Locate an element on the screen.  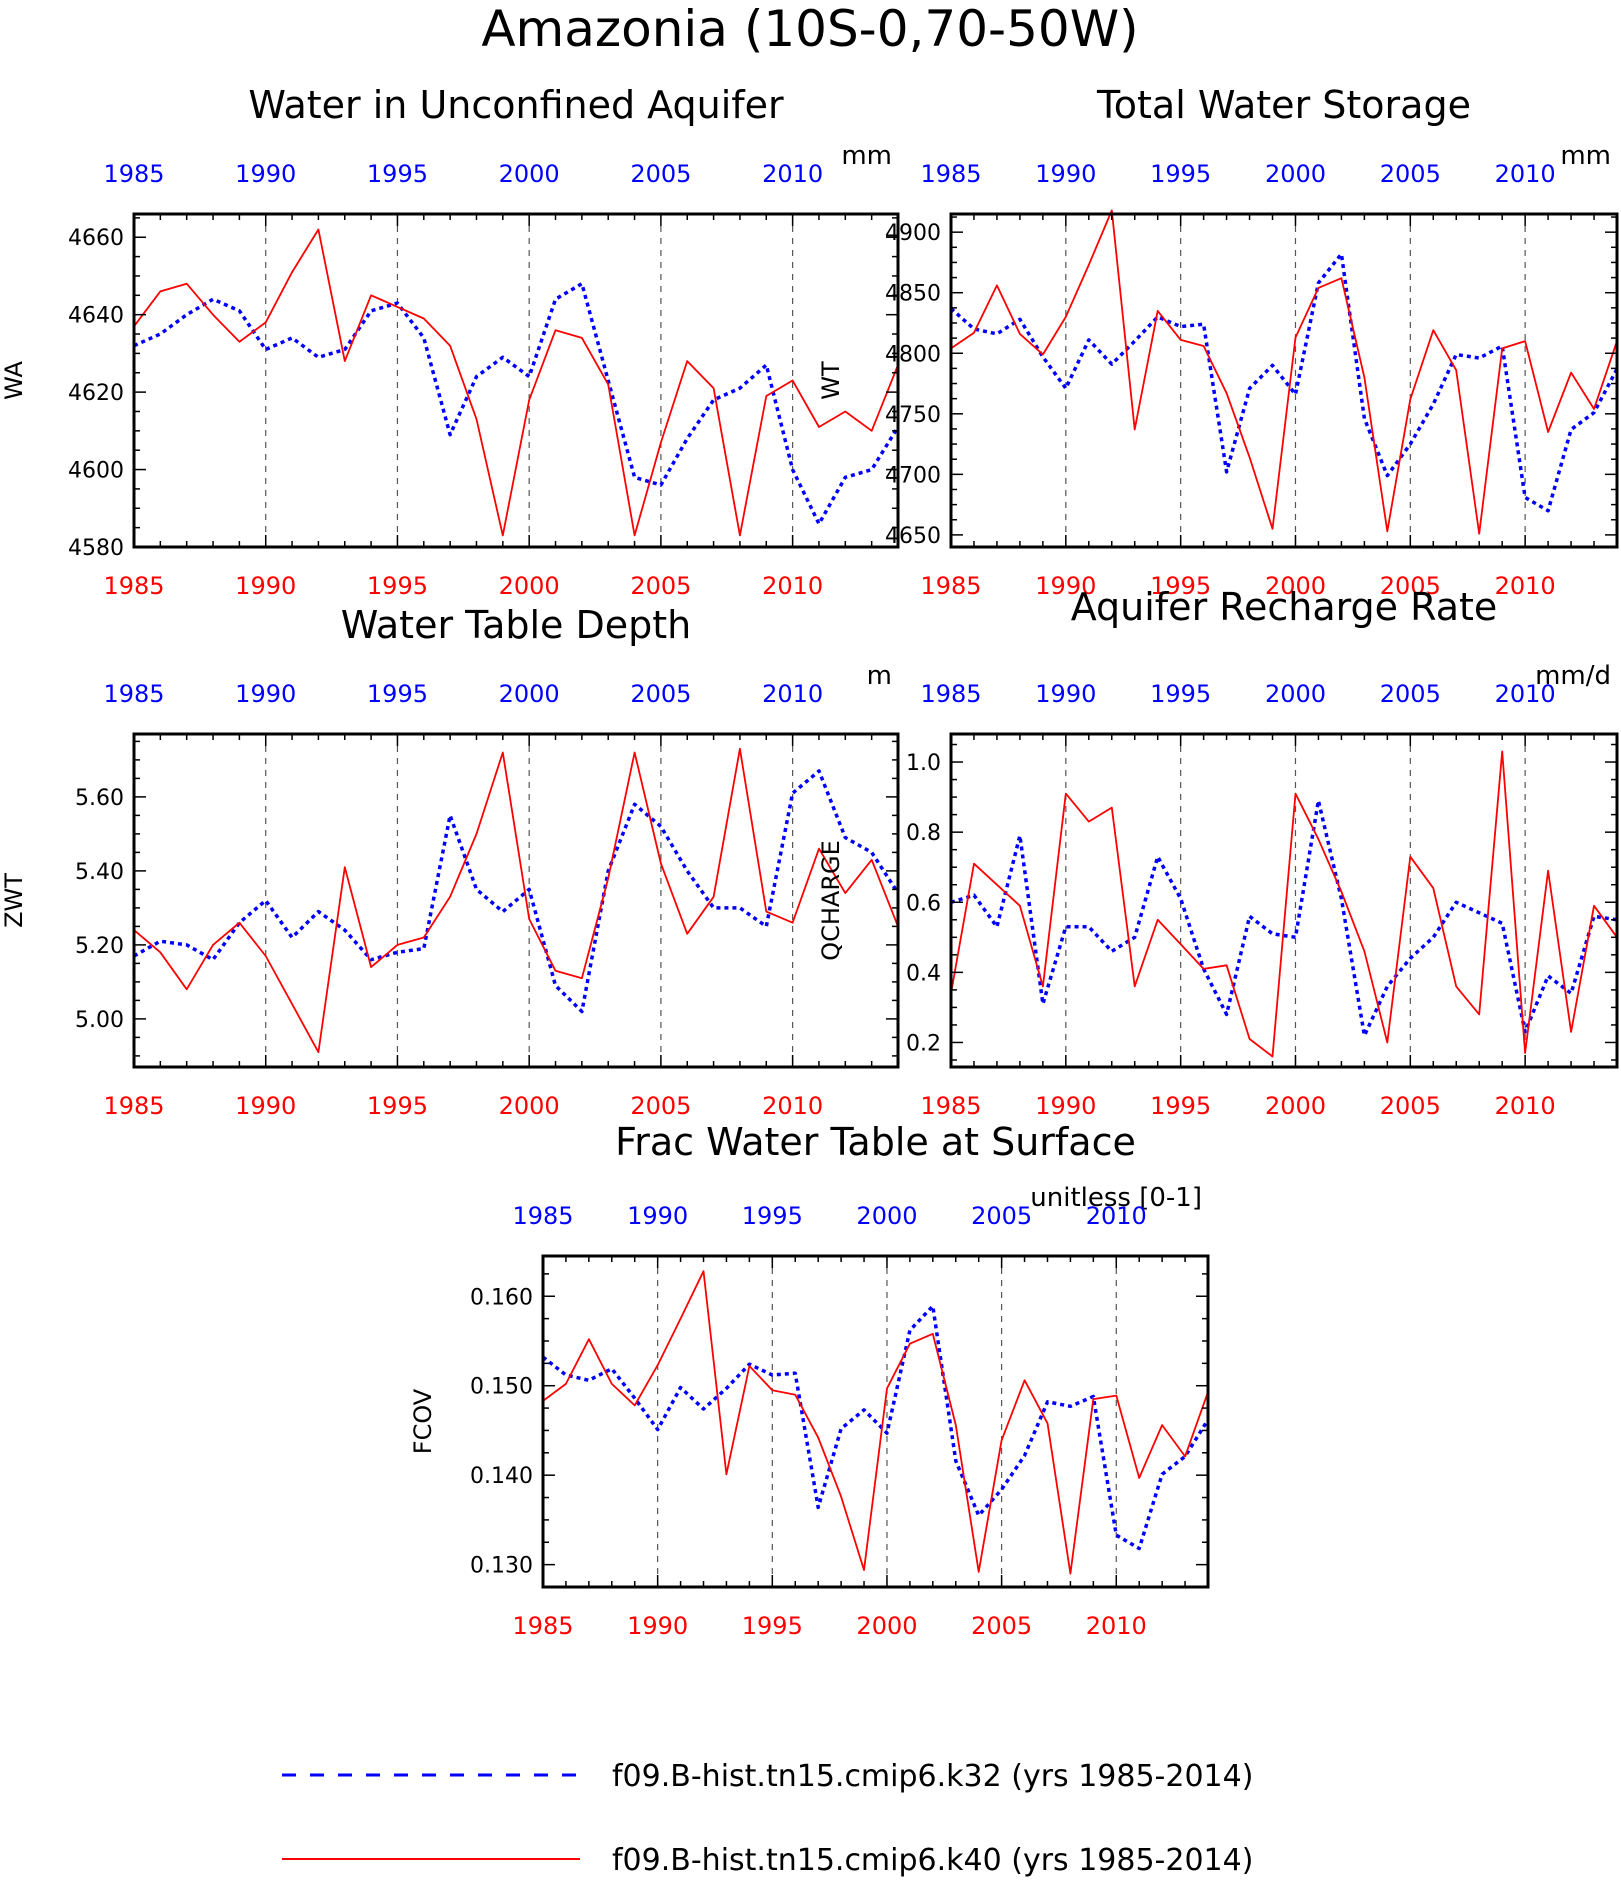
y-axis-label: WT is located at coordinates (831, 380).